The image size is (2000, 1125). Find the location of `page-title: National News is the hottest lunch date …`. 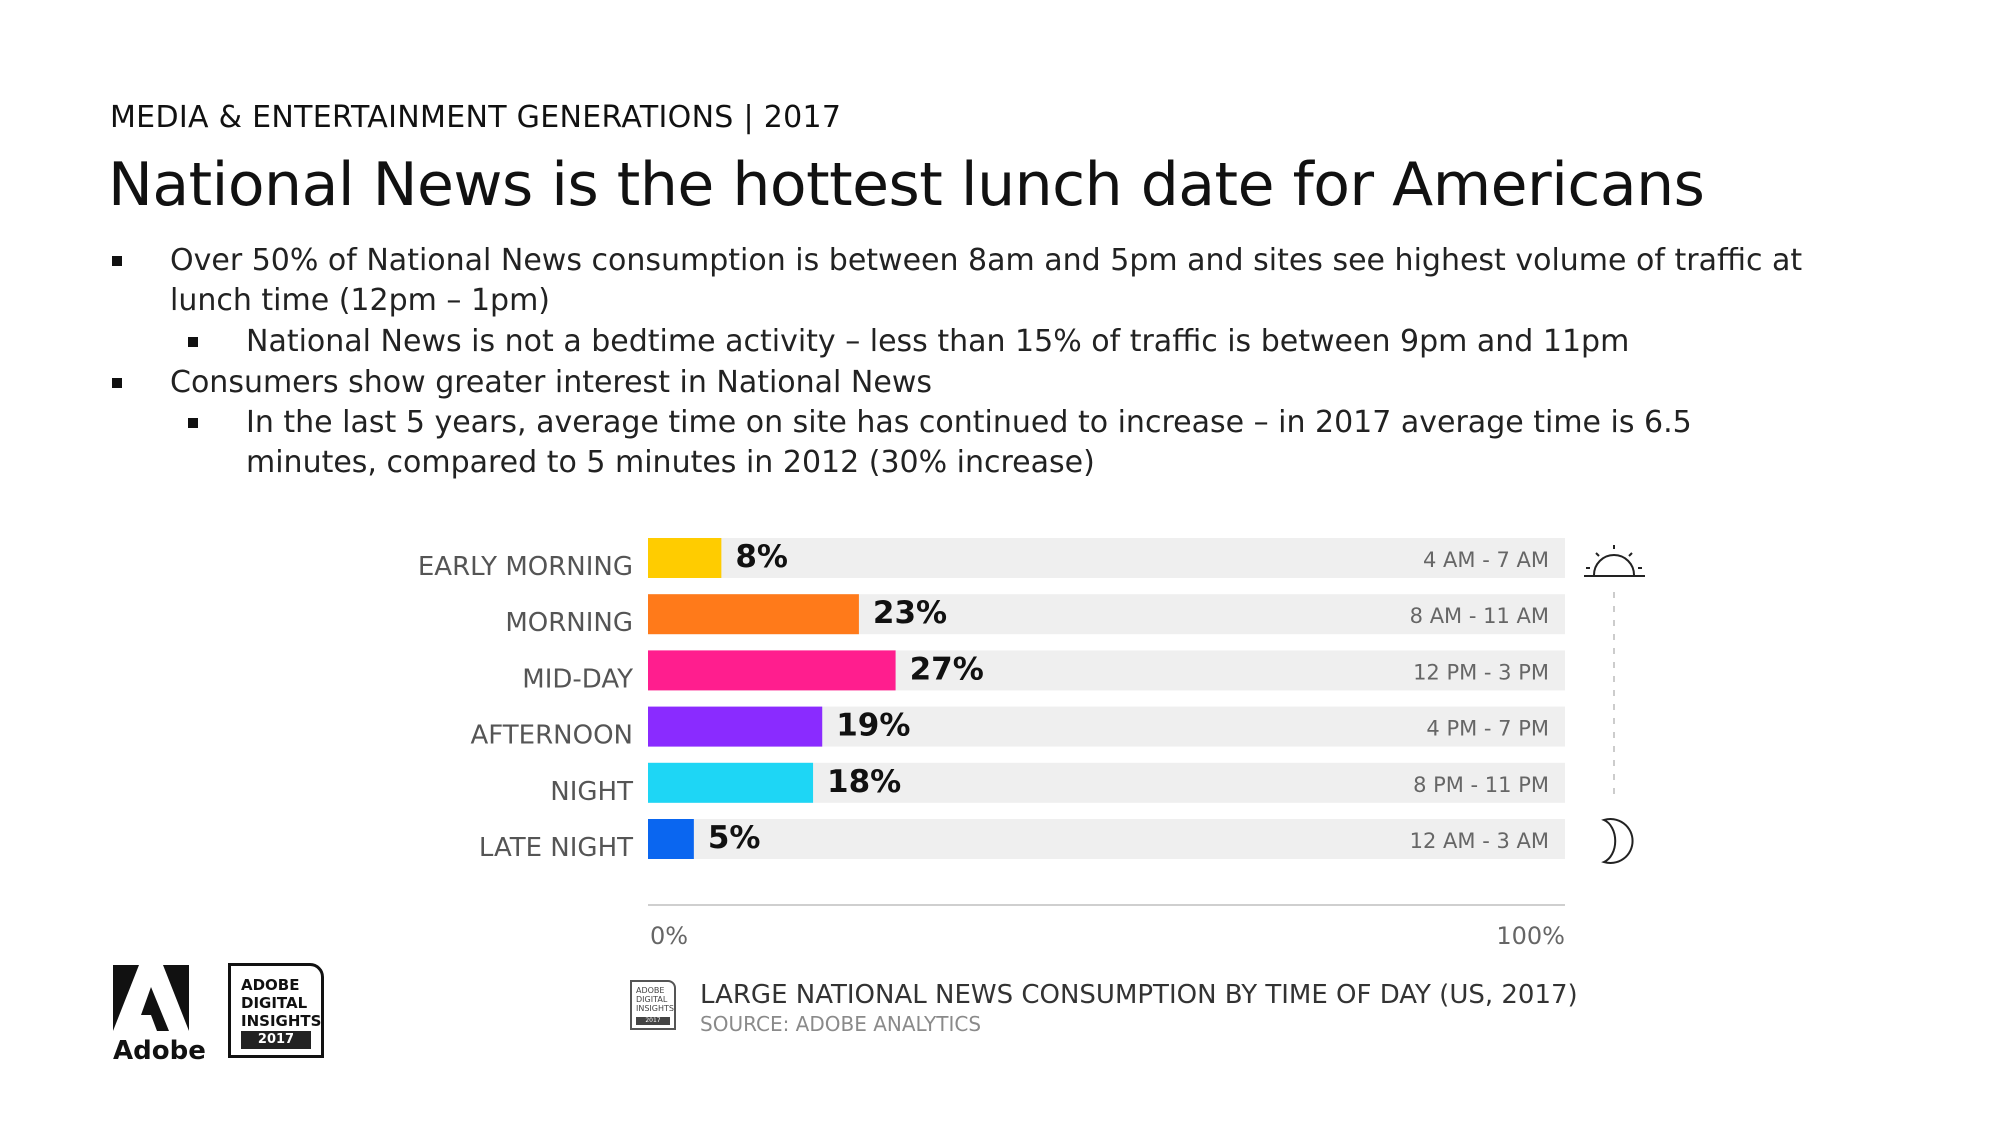

page-title: National News is the hottest lunch date … is located at coordinates (906, 185).